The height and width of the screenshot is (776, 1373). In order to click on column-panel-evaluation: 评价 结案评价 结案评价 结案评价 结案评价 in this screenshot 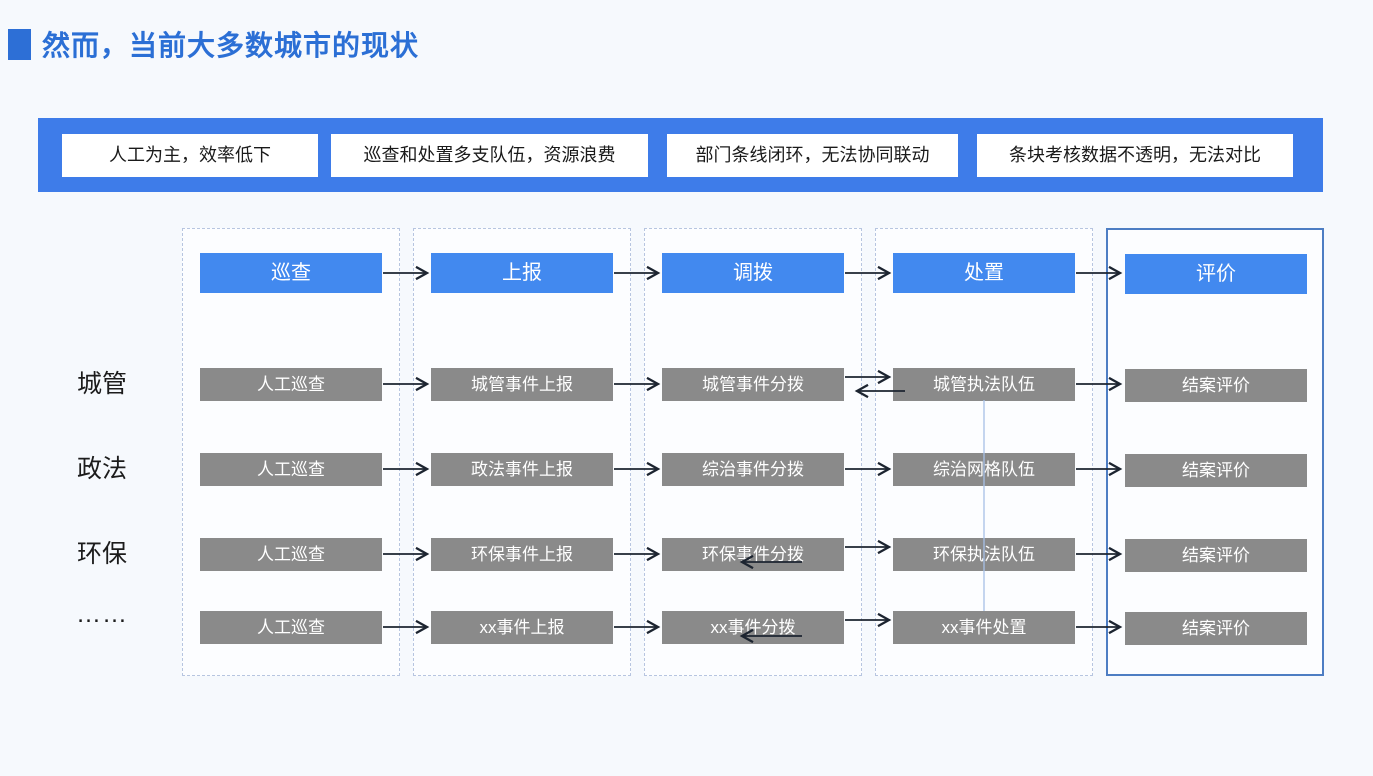, I will do `click(1215, 452)`.